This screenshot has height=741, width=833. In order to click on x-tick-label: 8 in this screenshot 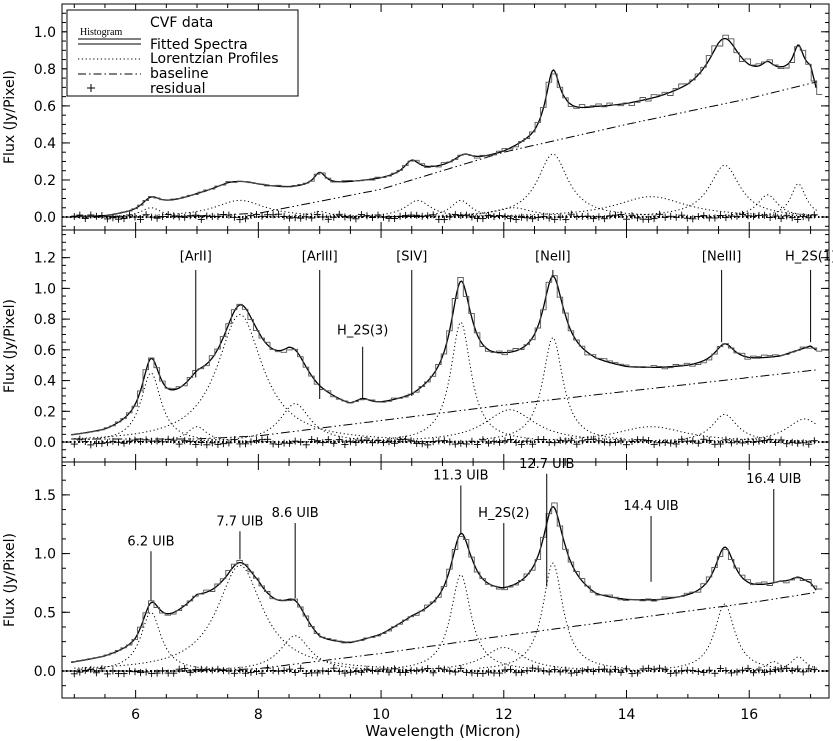, I will do `click(258, 715)`.